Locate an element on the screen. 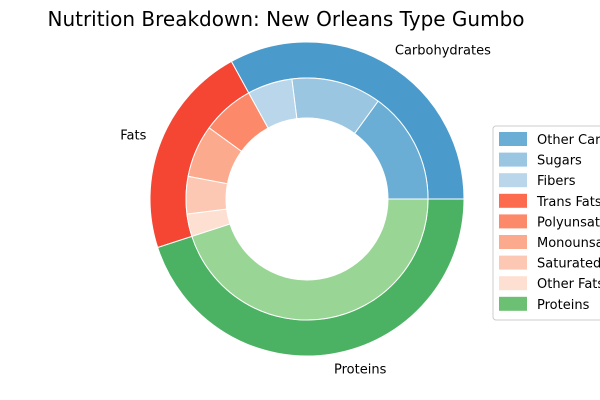  legend-swatch-monounsaturated-fats is located at coordinates (513, 242).